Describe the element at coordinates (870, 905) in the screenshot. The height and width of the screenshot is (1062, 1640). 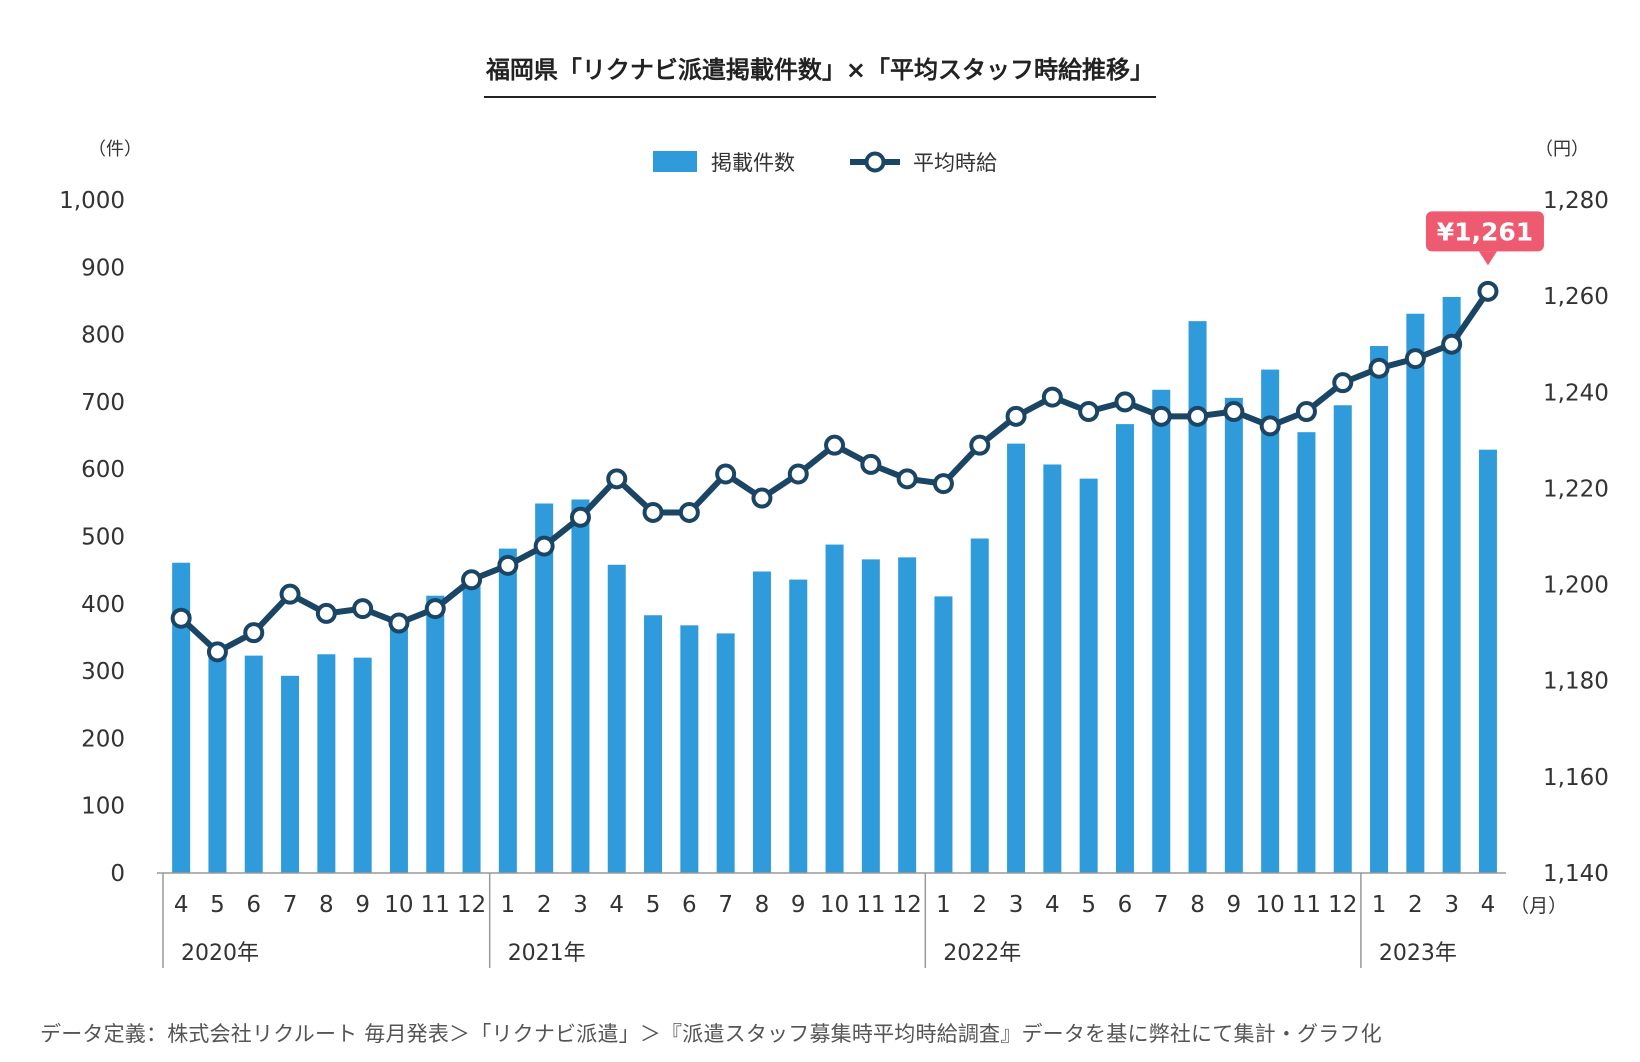
I see `month-label: 11` at that location.